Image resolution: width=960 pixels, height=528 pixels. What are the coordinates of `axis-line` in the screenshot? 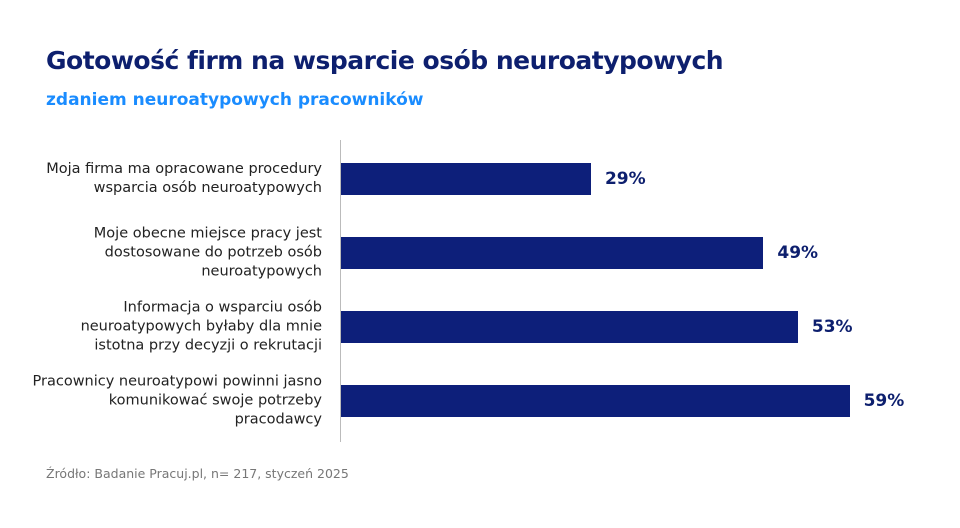 It's located at (340, 291).